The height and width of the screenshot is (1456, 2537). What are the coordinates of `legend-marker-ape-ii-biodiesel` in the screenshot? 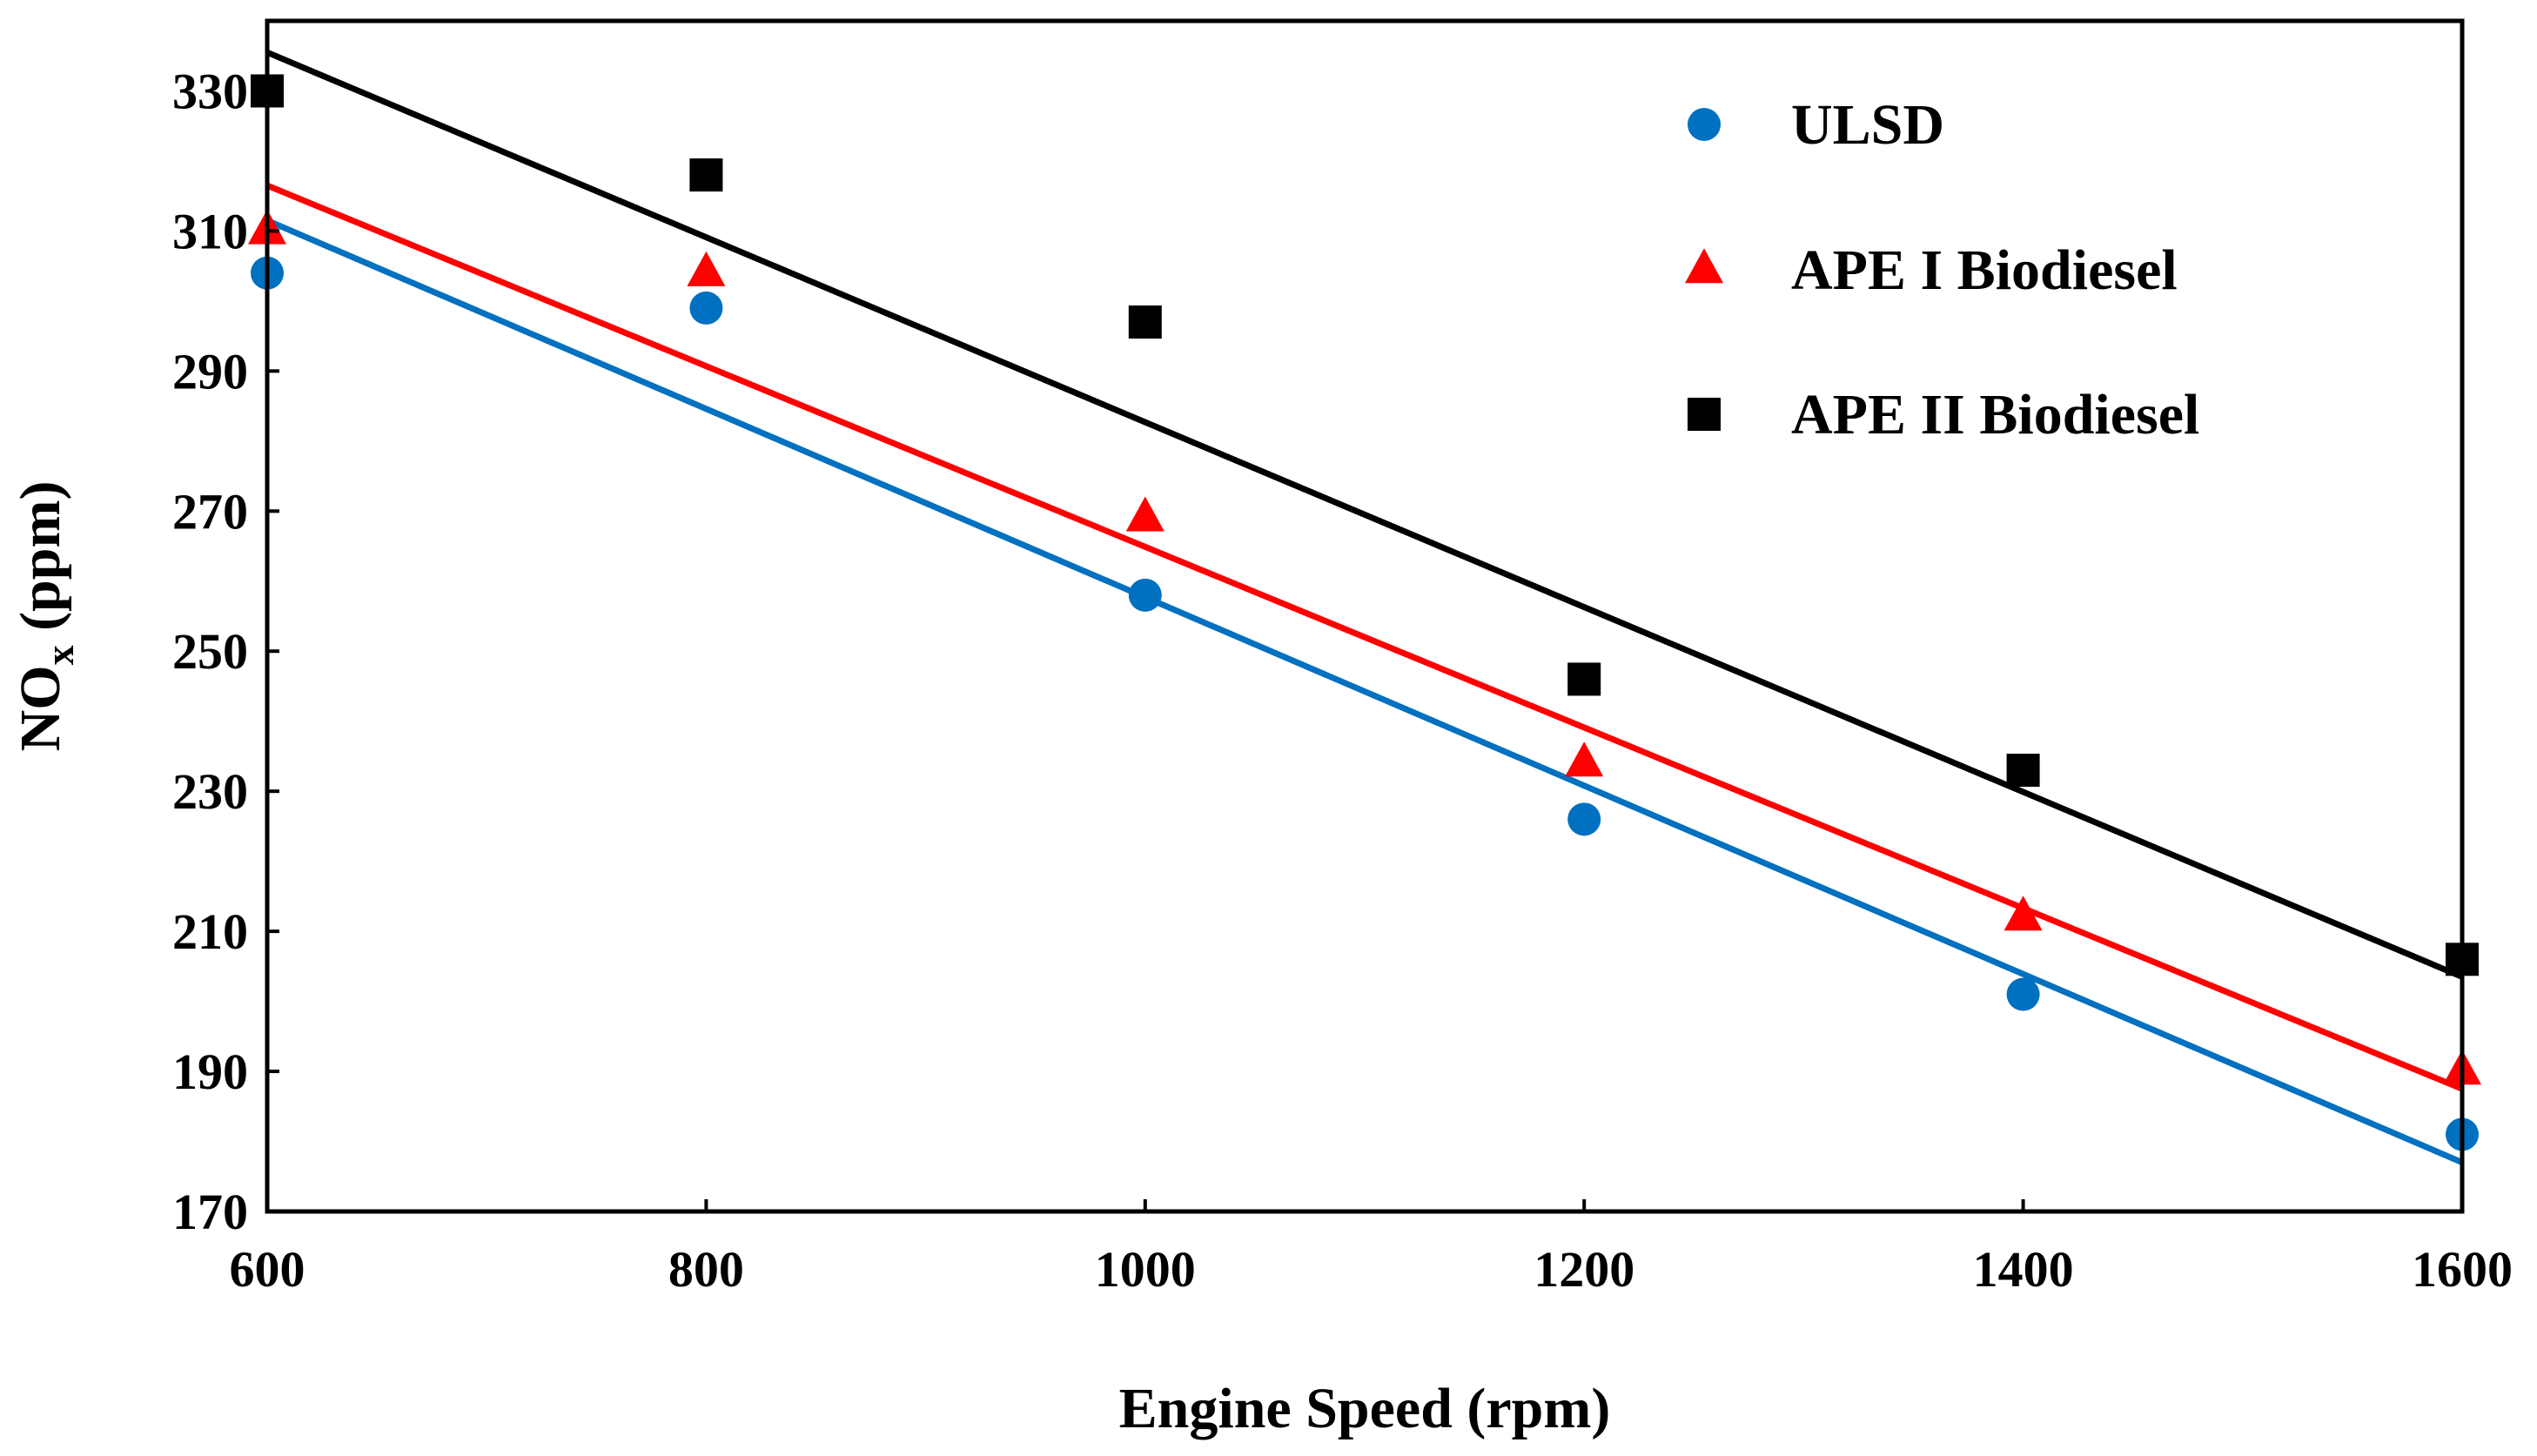 It's located at (1704, 414).